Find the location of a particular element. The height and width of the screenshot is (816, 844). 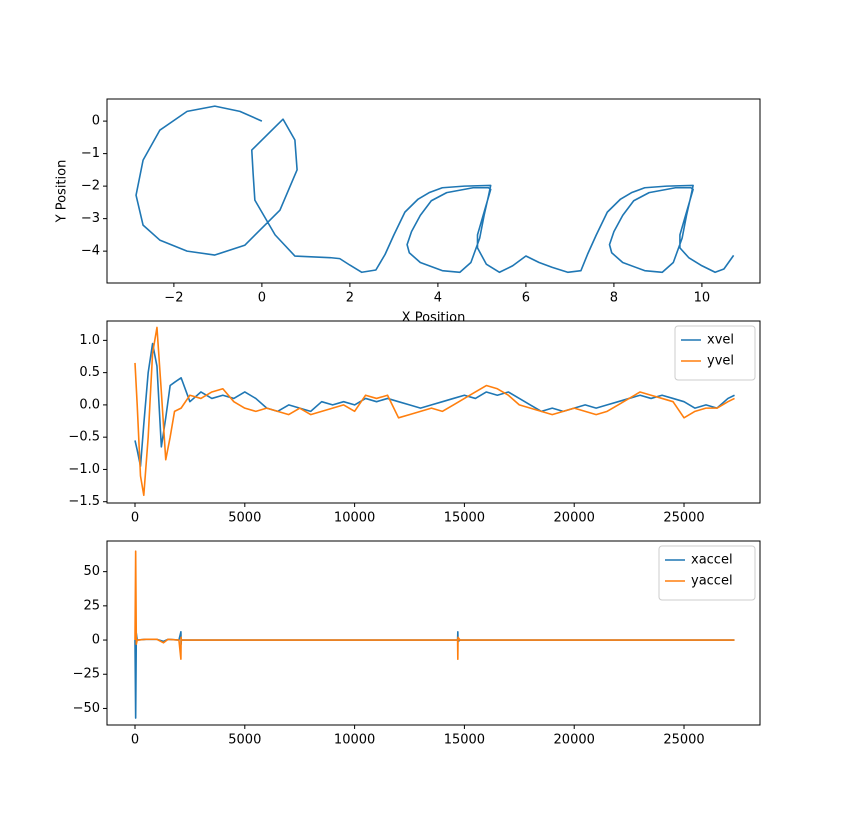

y-tick-label: 0.0 is located at coordinates (89, 404).